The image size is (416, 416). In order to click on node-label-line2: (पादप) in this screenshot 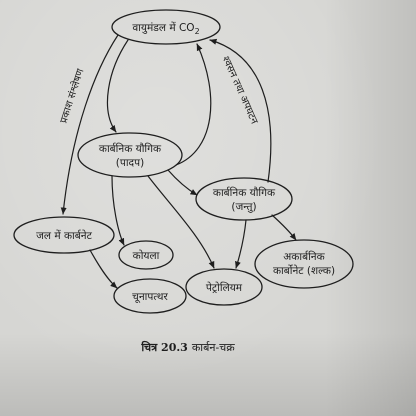, I will do `click(130, 163)`.